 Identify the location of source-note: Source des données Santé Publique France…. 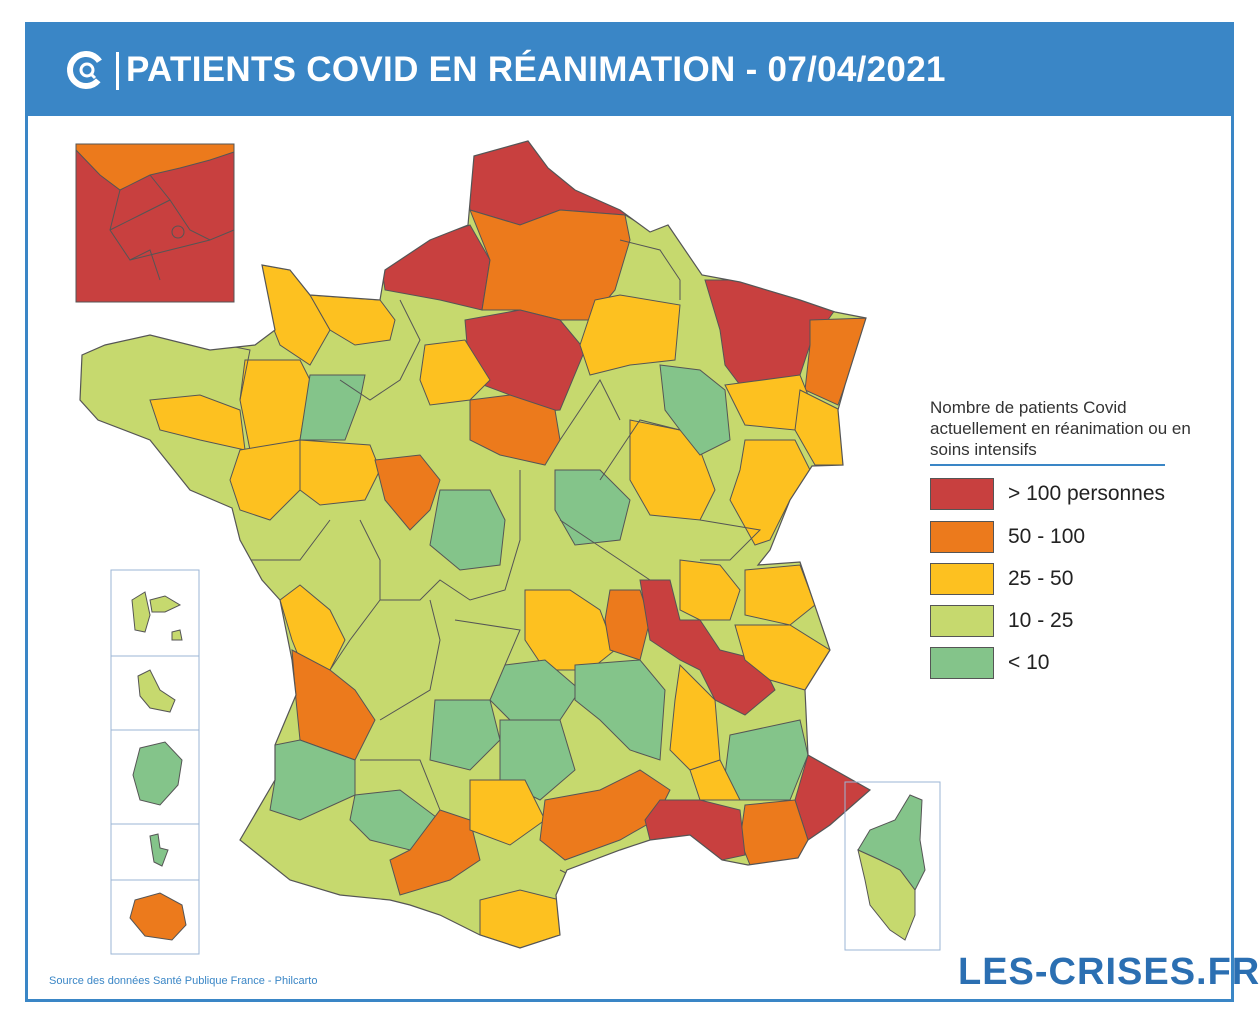
(183, 981).